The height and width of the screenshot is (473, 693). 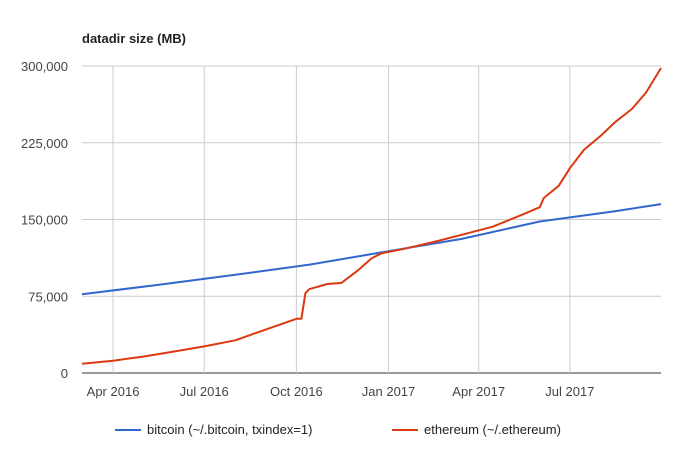 I want to click on x-tick-label: Jul 2017, so click(x=569, y=391).